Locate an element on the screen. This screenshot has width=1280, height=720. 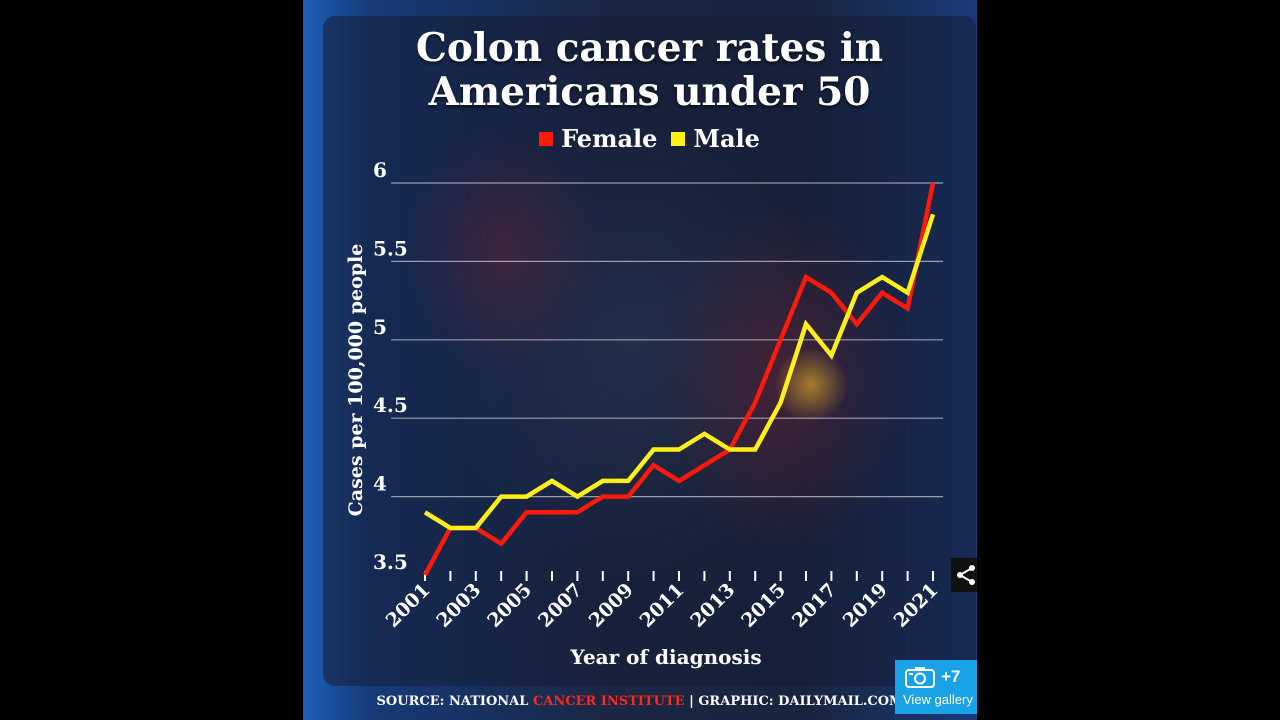
share-icon is located at coordinates (966, 575).